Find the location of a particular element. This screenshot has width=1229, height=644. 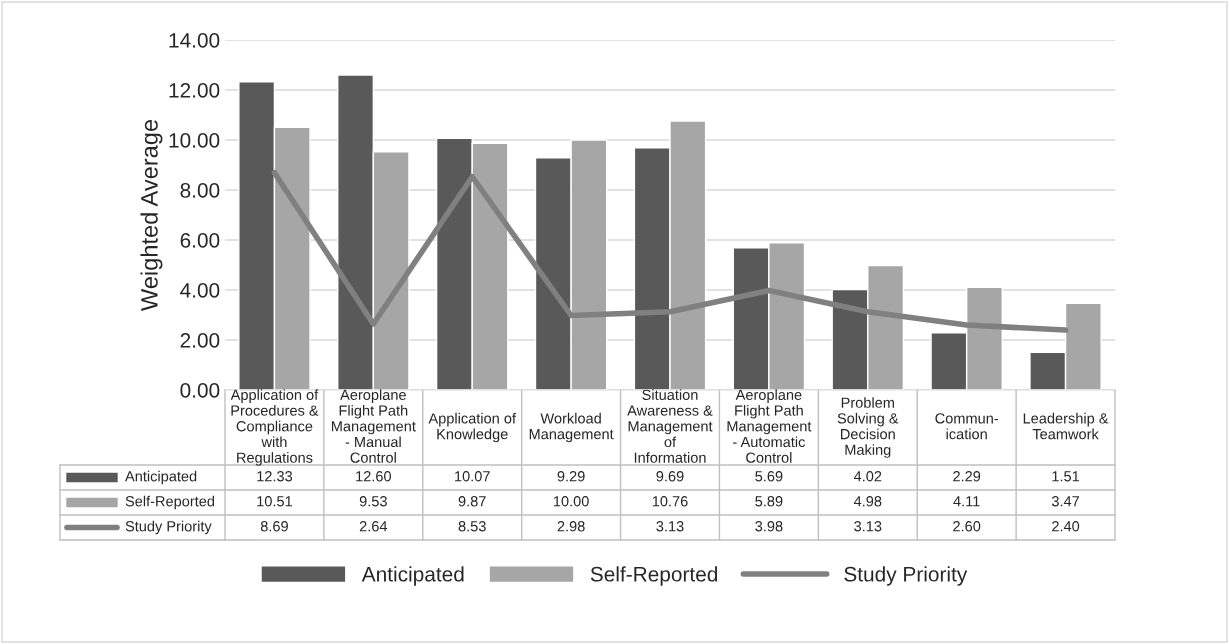

y-tick-label: 4.00 is located at coordinates (200, 290).